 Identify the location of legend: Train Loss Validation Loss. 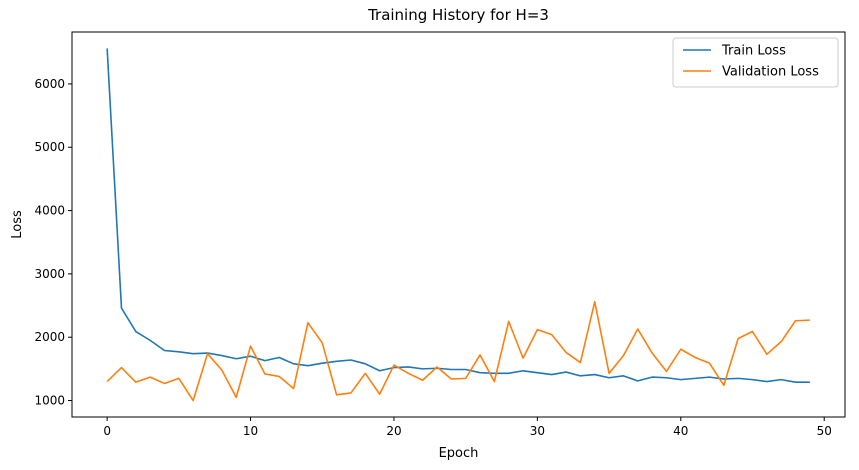
(755, 62).